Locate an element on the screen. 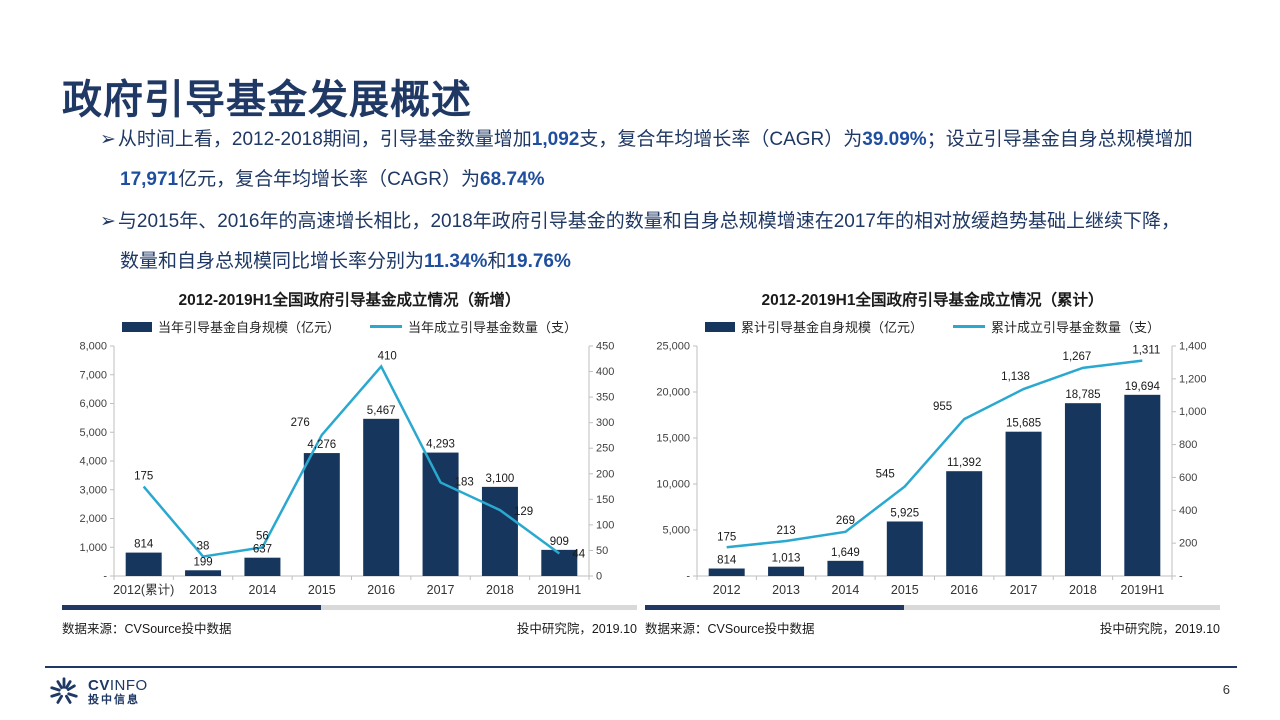  divider-strip-gray is located at coordinates (478, 607).